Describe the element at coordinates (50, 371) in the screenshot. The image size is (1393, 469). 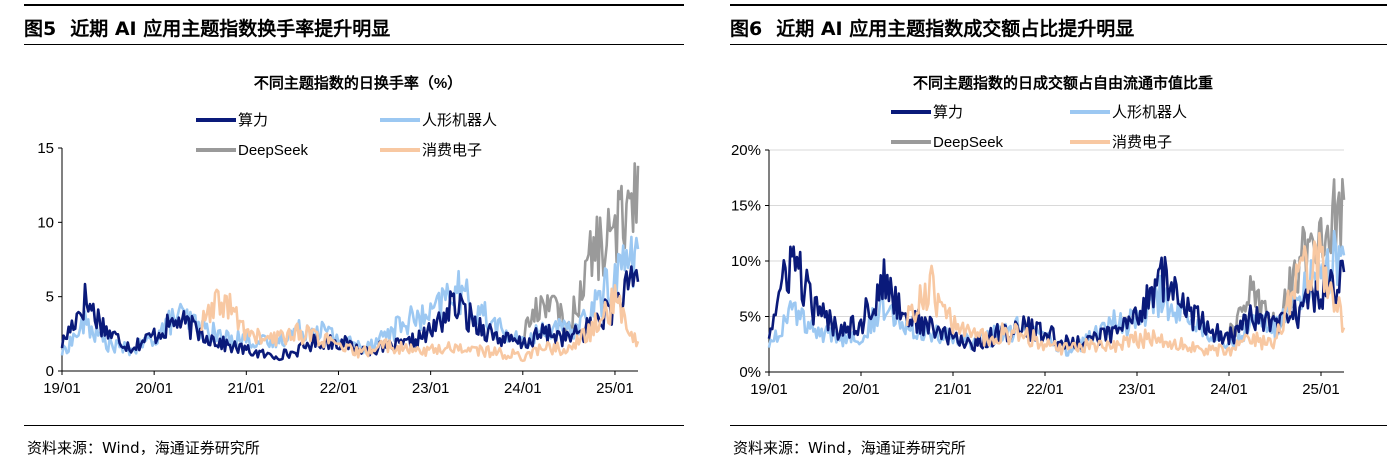
I see `y-tick-label: 0` at that location.